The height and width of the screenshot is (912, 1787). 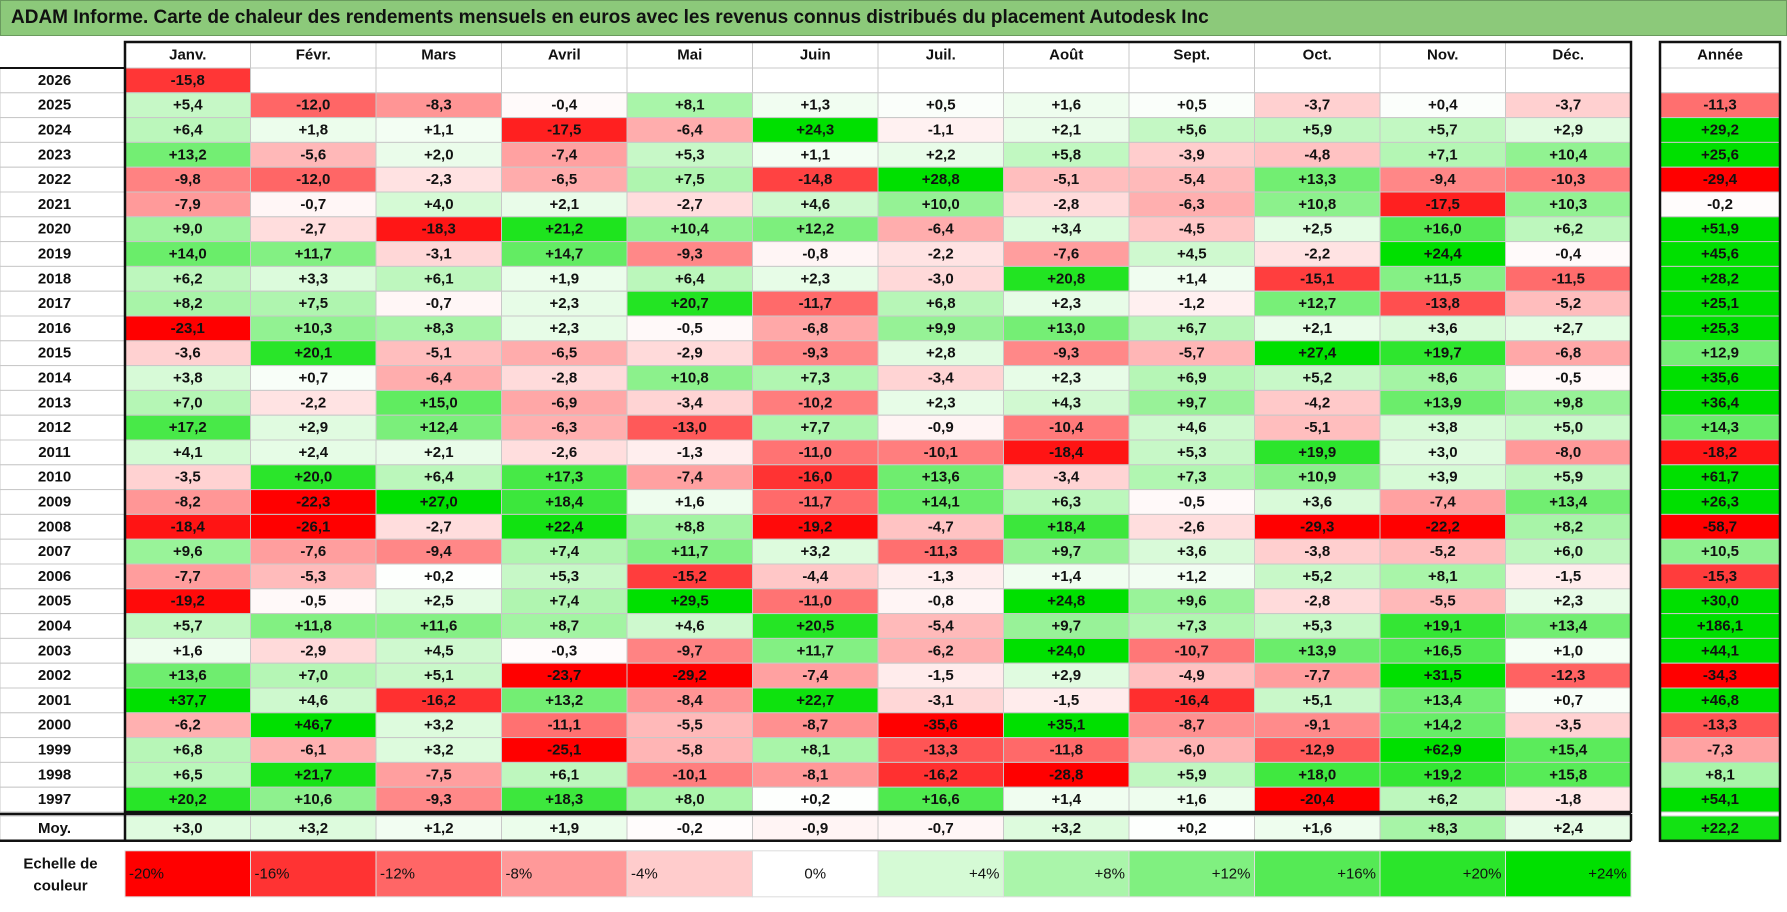 I want to click on cell-value: +0,5, so click(x=941, y=105).